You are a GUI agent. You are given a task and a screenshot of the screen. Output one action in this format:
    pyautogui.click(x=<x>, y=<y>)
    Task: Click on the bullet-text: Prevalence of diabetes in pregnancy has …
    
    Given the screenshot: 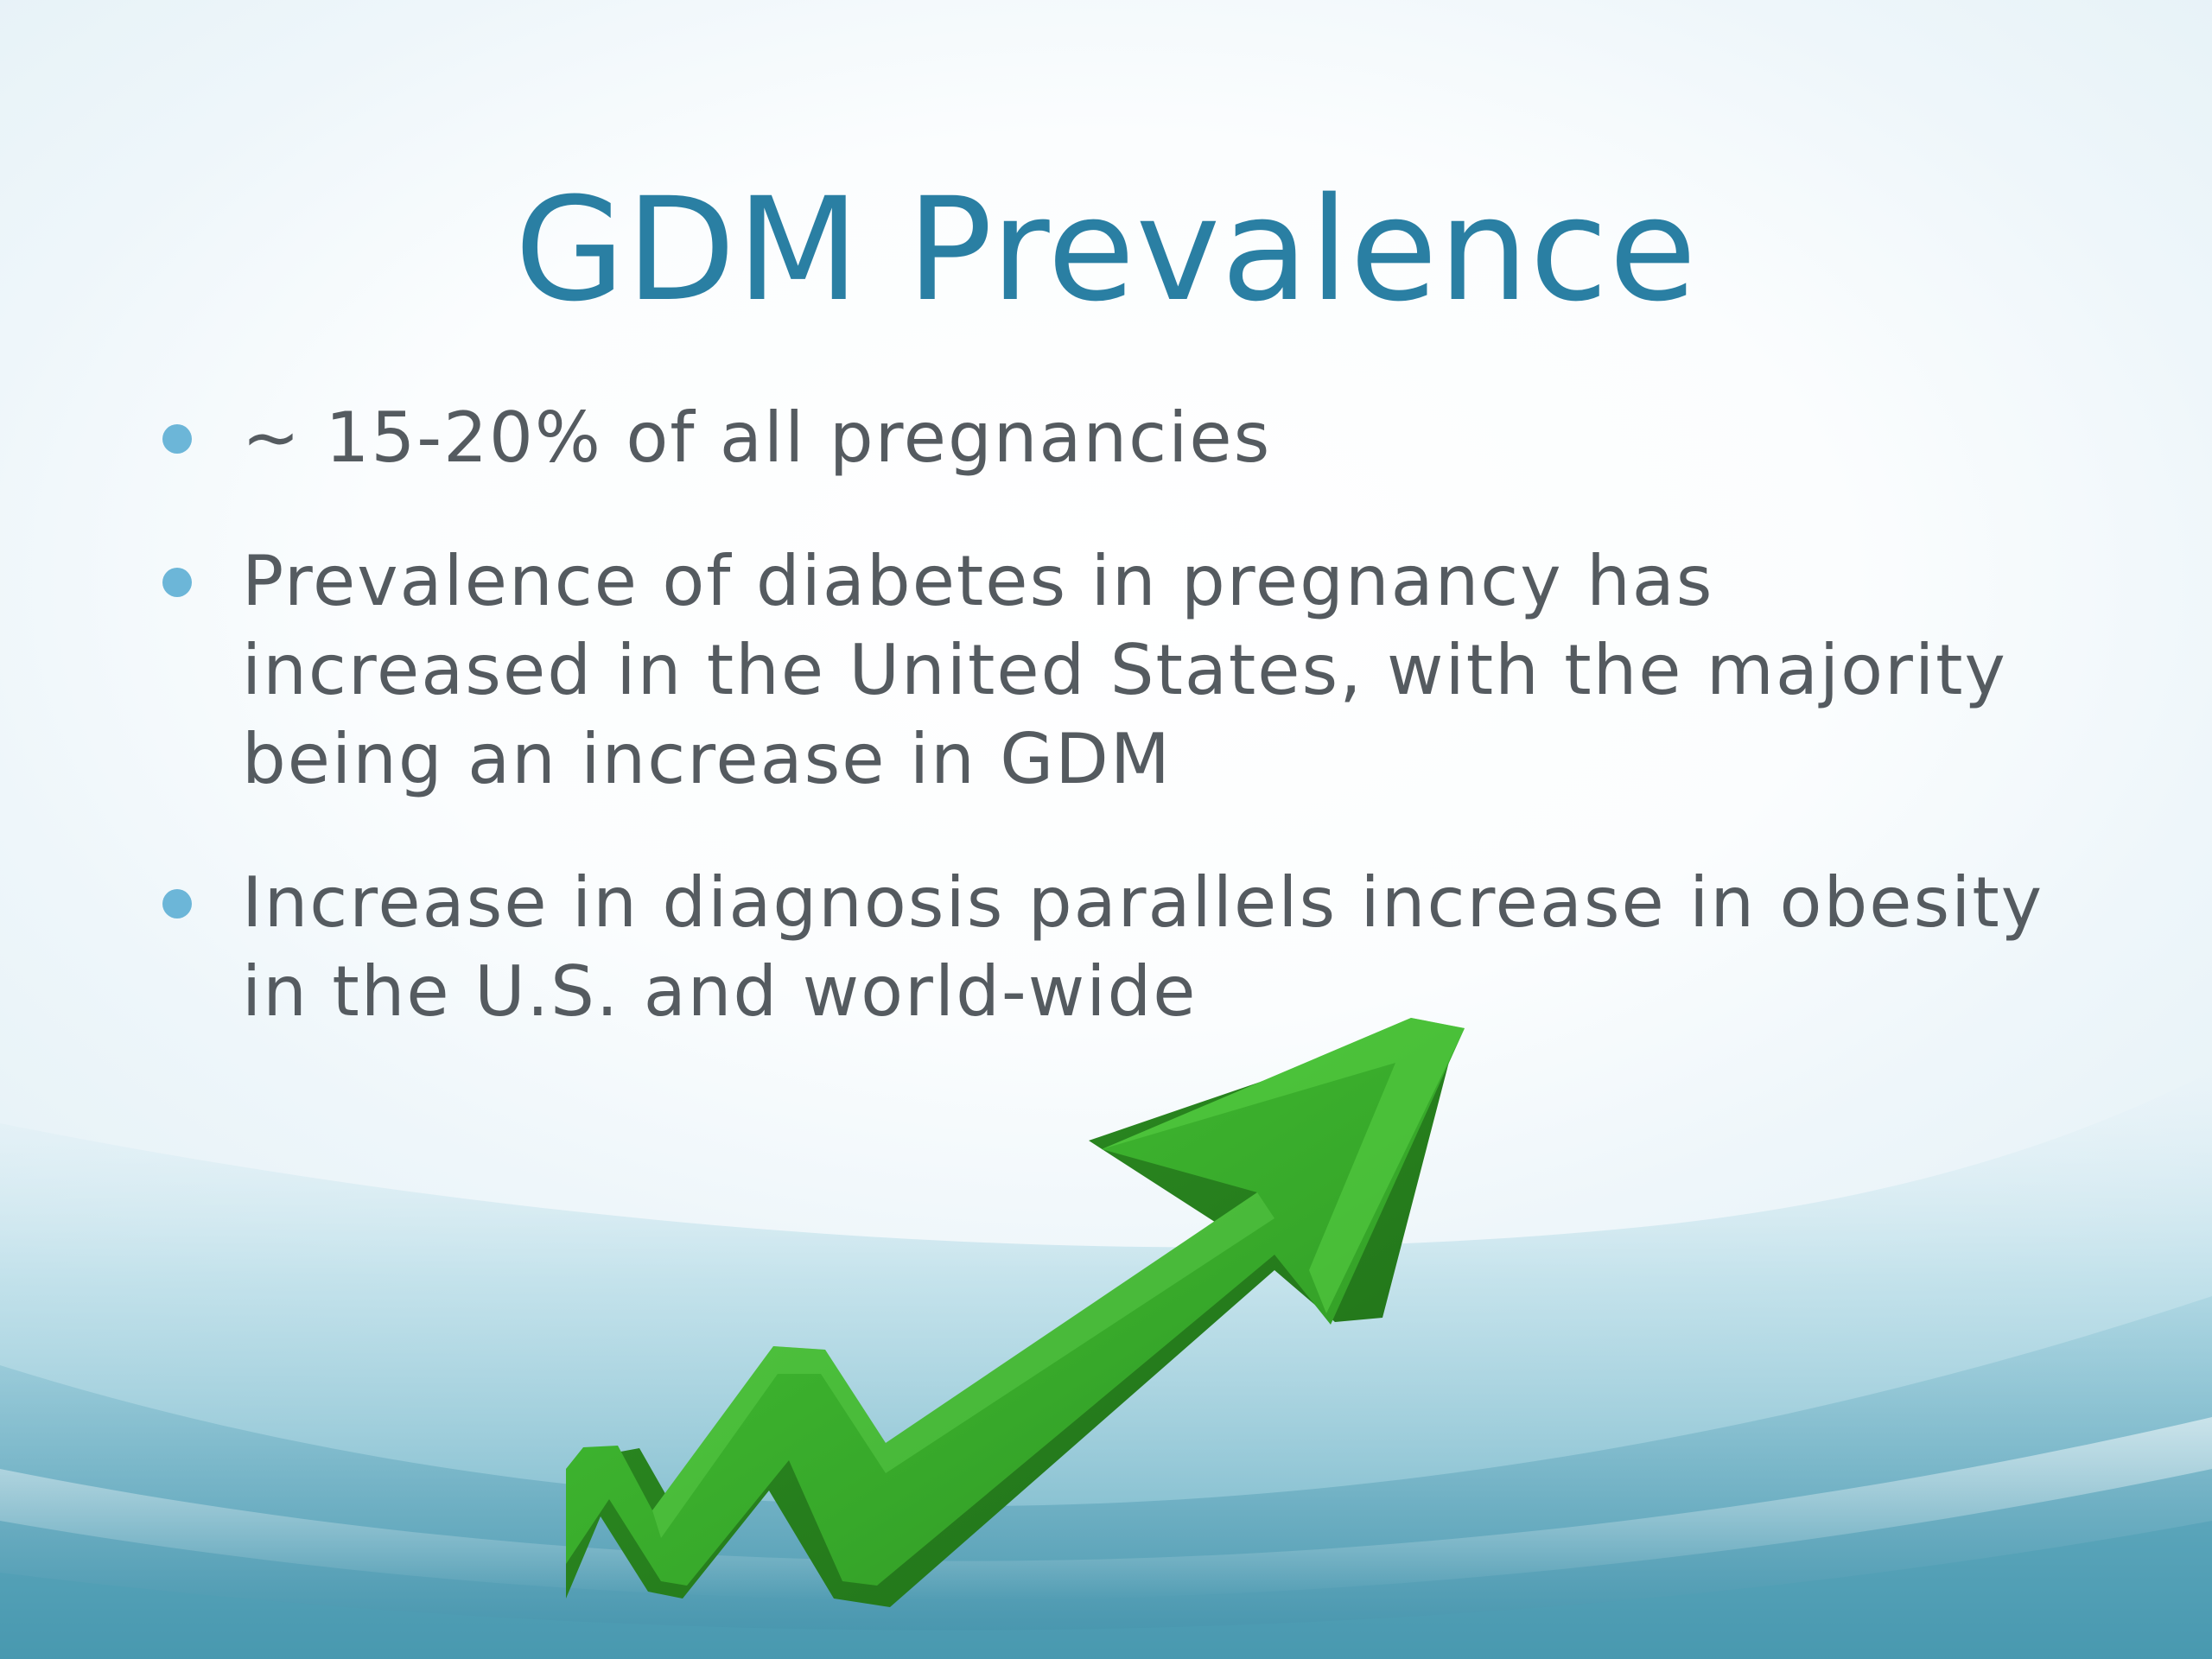 What is the action you would take?
    pyautogui.click(x=1124, y=670)
    